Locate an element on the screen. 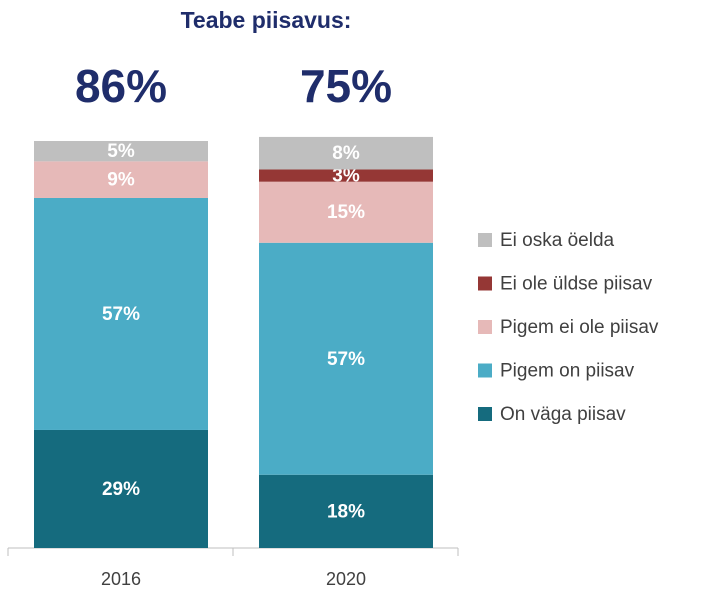  legend-label: On väga piisav is located at coordinates (563, 414).